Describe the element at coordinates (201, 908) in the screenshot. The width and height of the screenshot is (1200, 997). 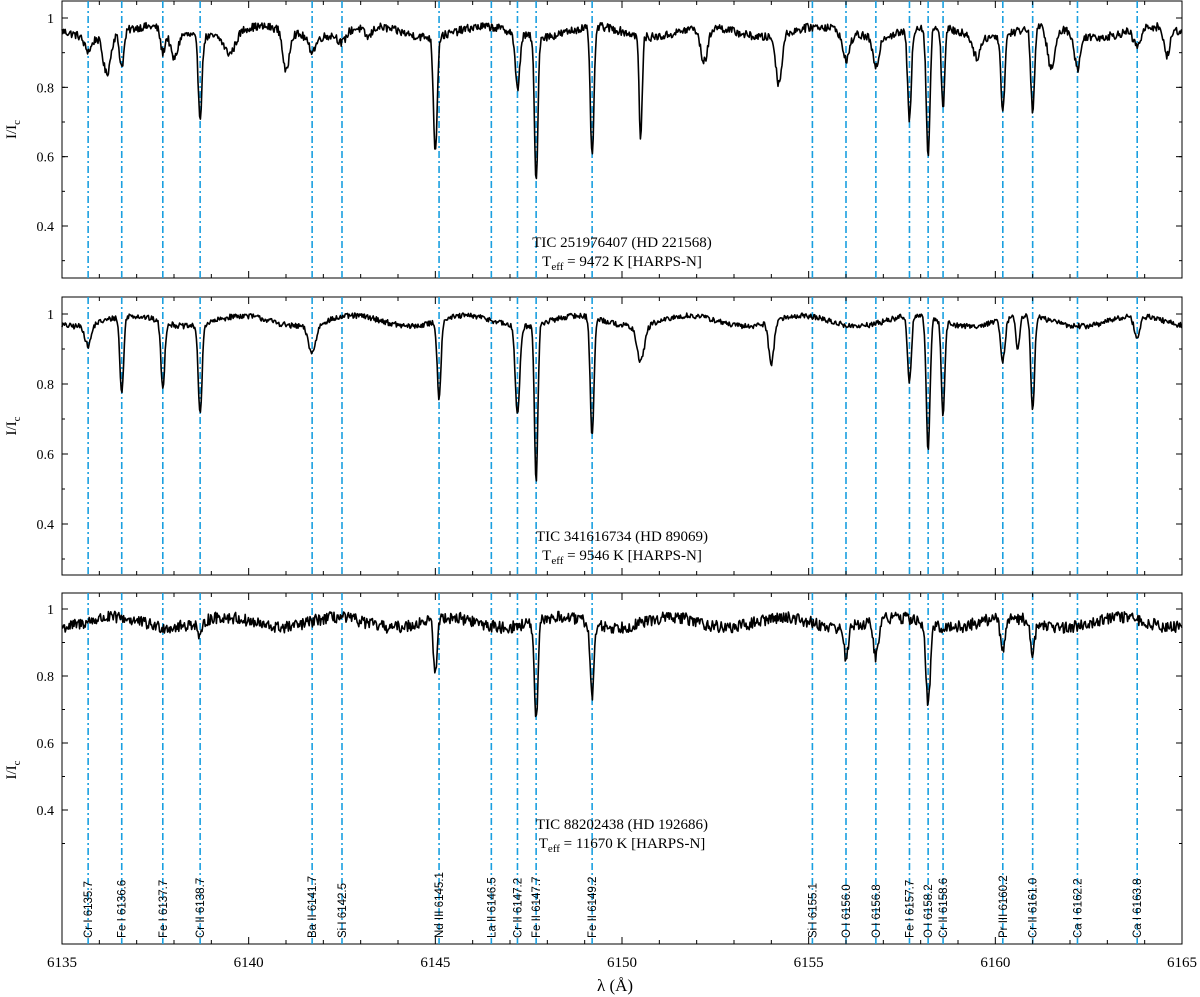
I see `line-id-label: Cr II 6138.7` at that location.